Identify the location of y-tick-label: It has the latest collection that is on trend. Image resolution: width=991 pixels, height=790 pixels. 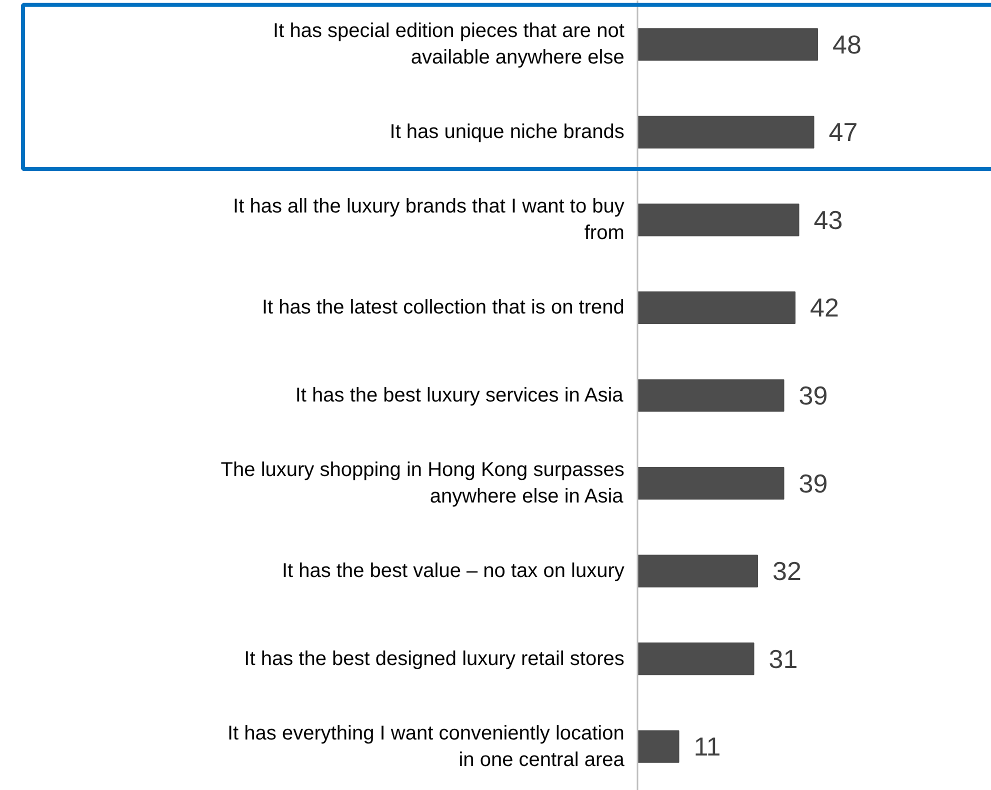
(443, 307).